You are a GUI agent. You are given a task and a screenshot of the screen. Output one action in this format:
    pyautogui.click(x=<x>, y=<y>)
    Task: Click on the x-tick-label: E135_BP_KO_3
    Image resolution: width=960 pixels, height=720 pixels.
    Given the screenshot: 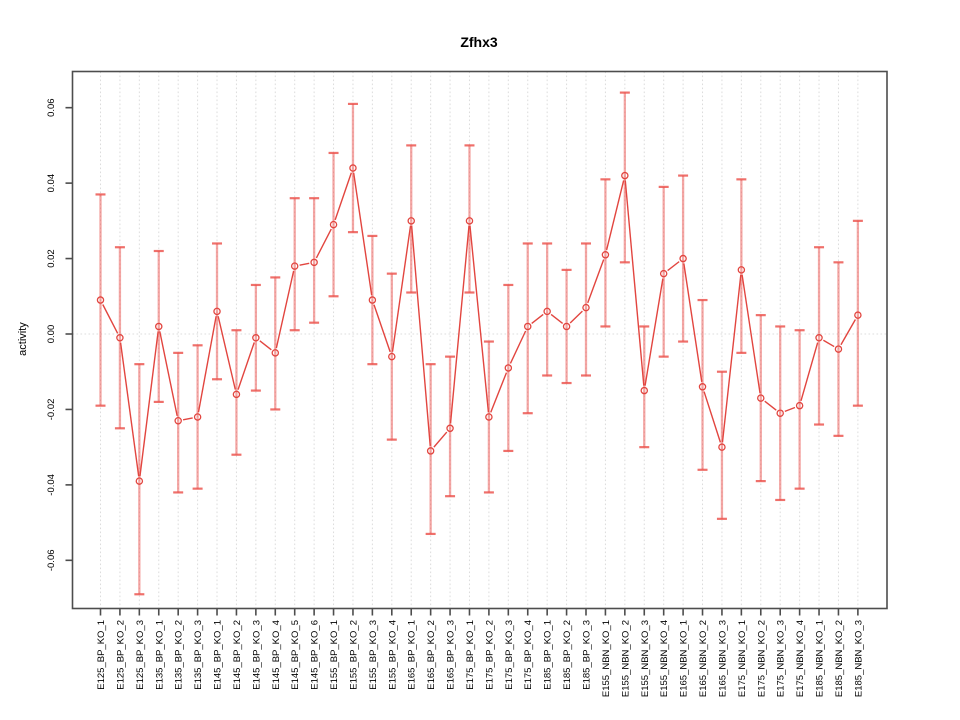 What is the action you would take?
    pyautogui.click(x=198, y=655)
    